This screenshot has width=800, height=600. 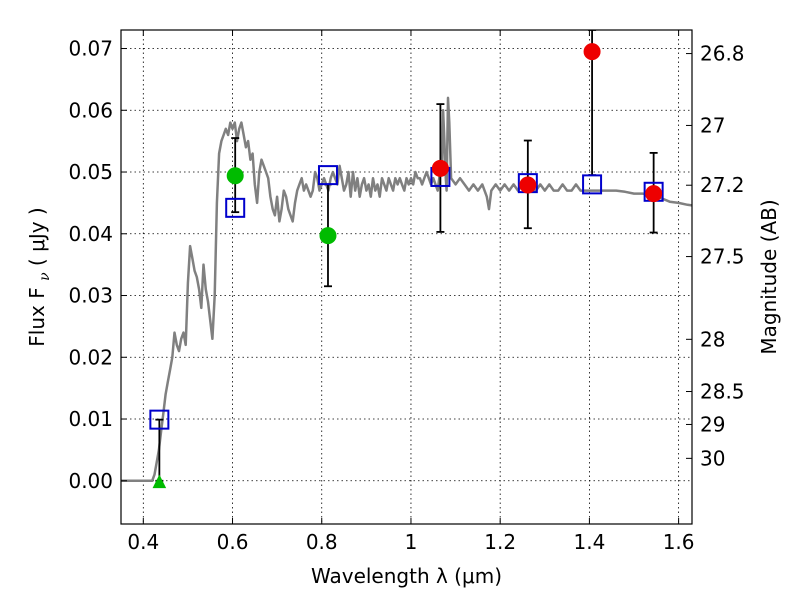 I want to click on right-axis-label: Magnitude (AB), so click(x=769, y=276).